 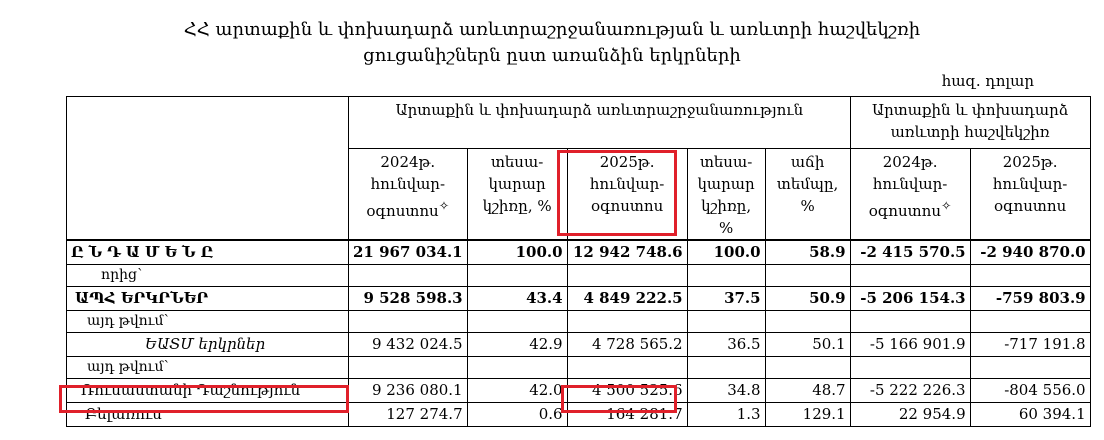 What do you see at coordinates (552, 55) in the screenshot?
I see `table-title-line2: ցուցանիշներն ըստ առանձին երկրների` at bounding box center [552, 55].